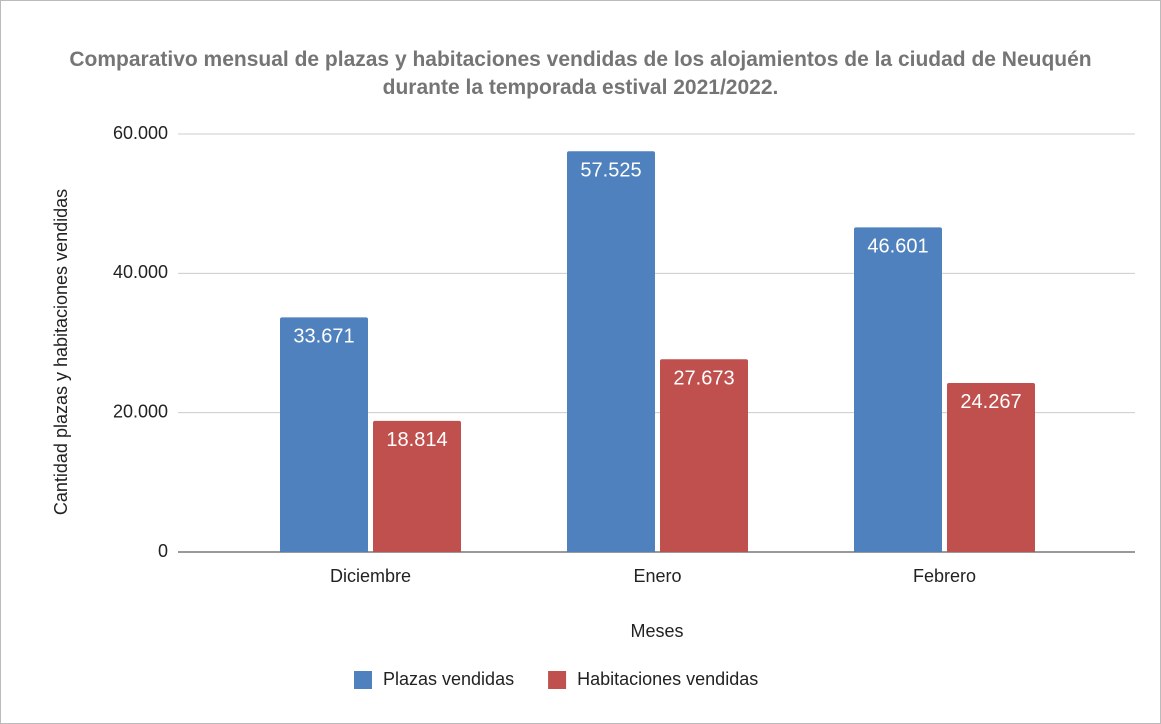 The height and width of the screenshot is (724, 1161). What do you see at coordinates (990, 402) in the screenshot?
I see `data-label: 24.267` at bounding box center [990, 402].